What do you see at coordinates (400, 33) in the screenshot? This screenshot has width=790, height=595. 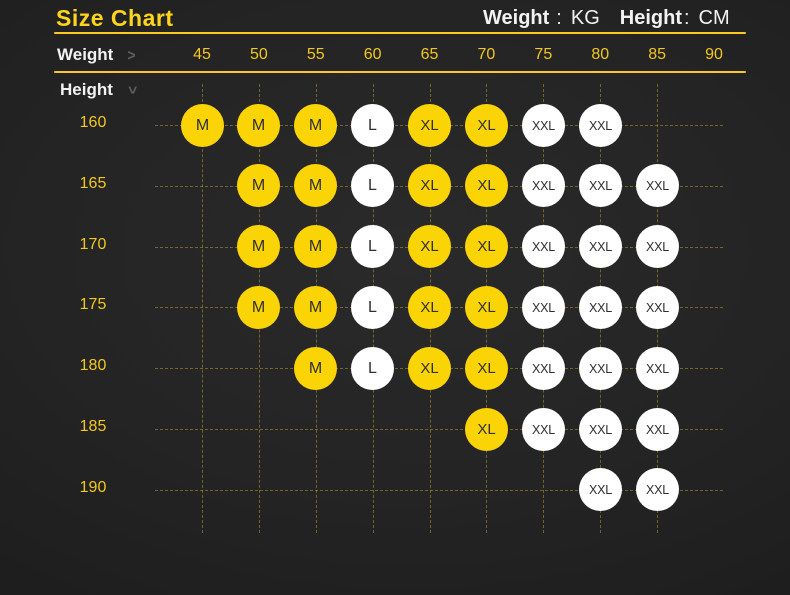 I see `divider-top` at bounding box center [400, 33].